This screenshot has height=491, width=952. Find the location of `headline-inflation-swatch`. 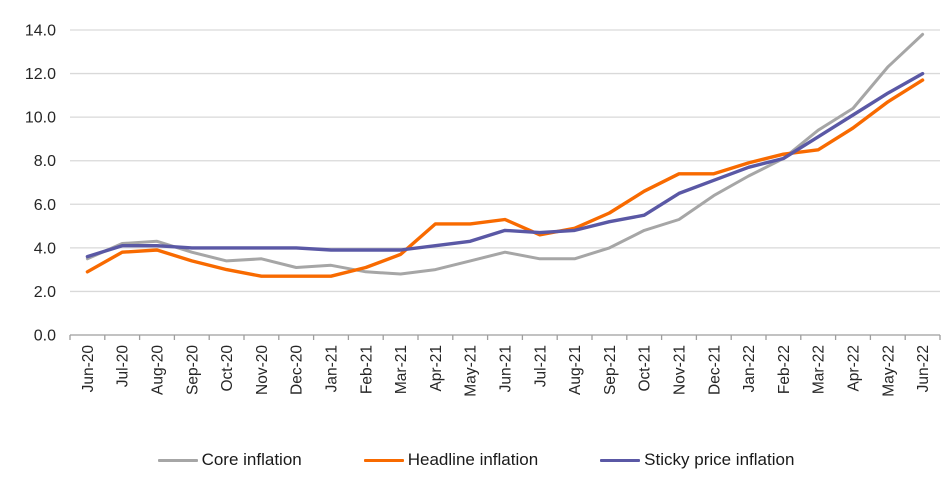

headline-inflation-swatch is located at coordinates (383, 460).